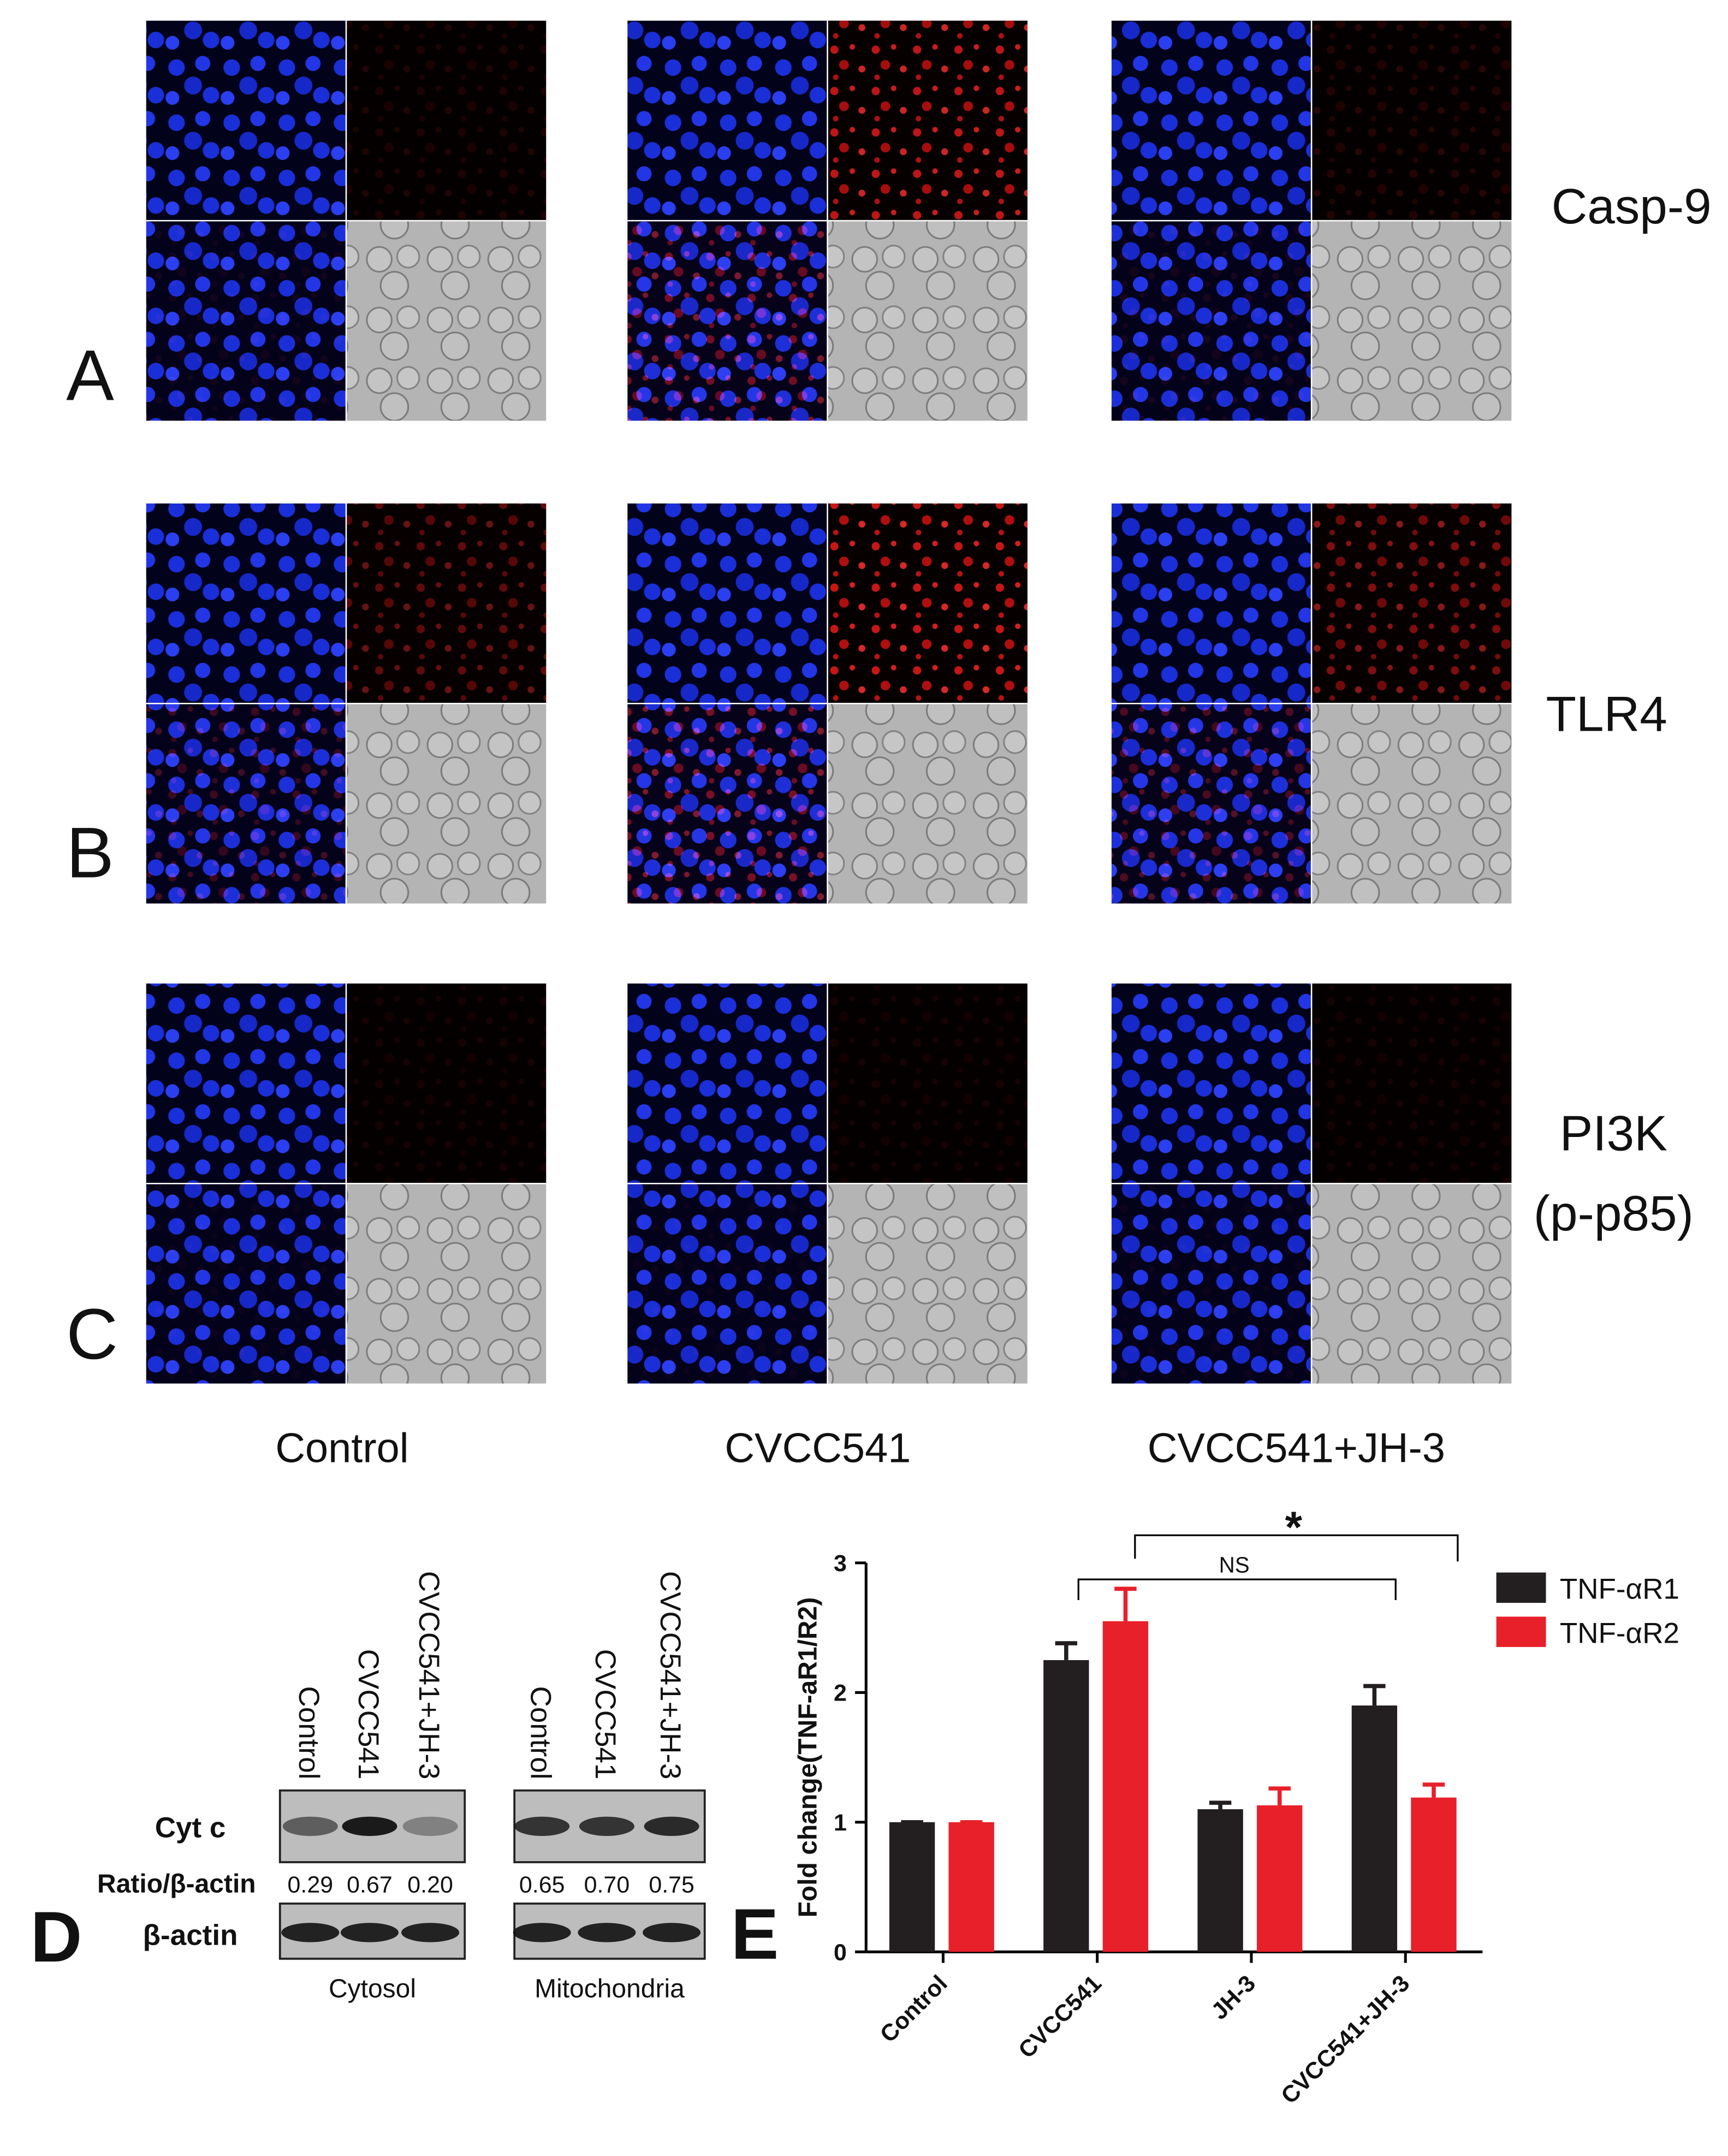 The width and height of the screenshot is (1728, 2156). Describe the element at coordinates (1345, 2039) in the screenshot. I see `x-tick-label: CVCC541+JH-3` at that location.